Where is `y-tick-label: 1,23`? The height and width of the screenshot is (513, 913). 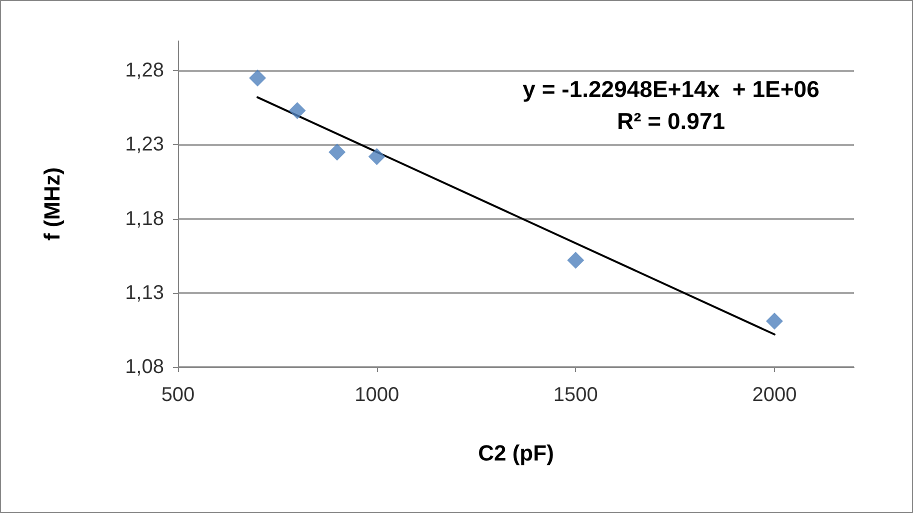 y-tick-label: 1,23 is located at coordinates (144, 145).